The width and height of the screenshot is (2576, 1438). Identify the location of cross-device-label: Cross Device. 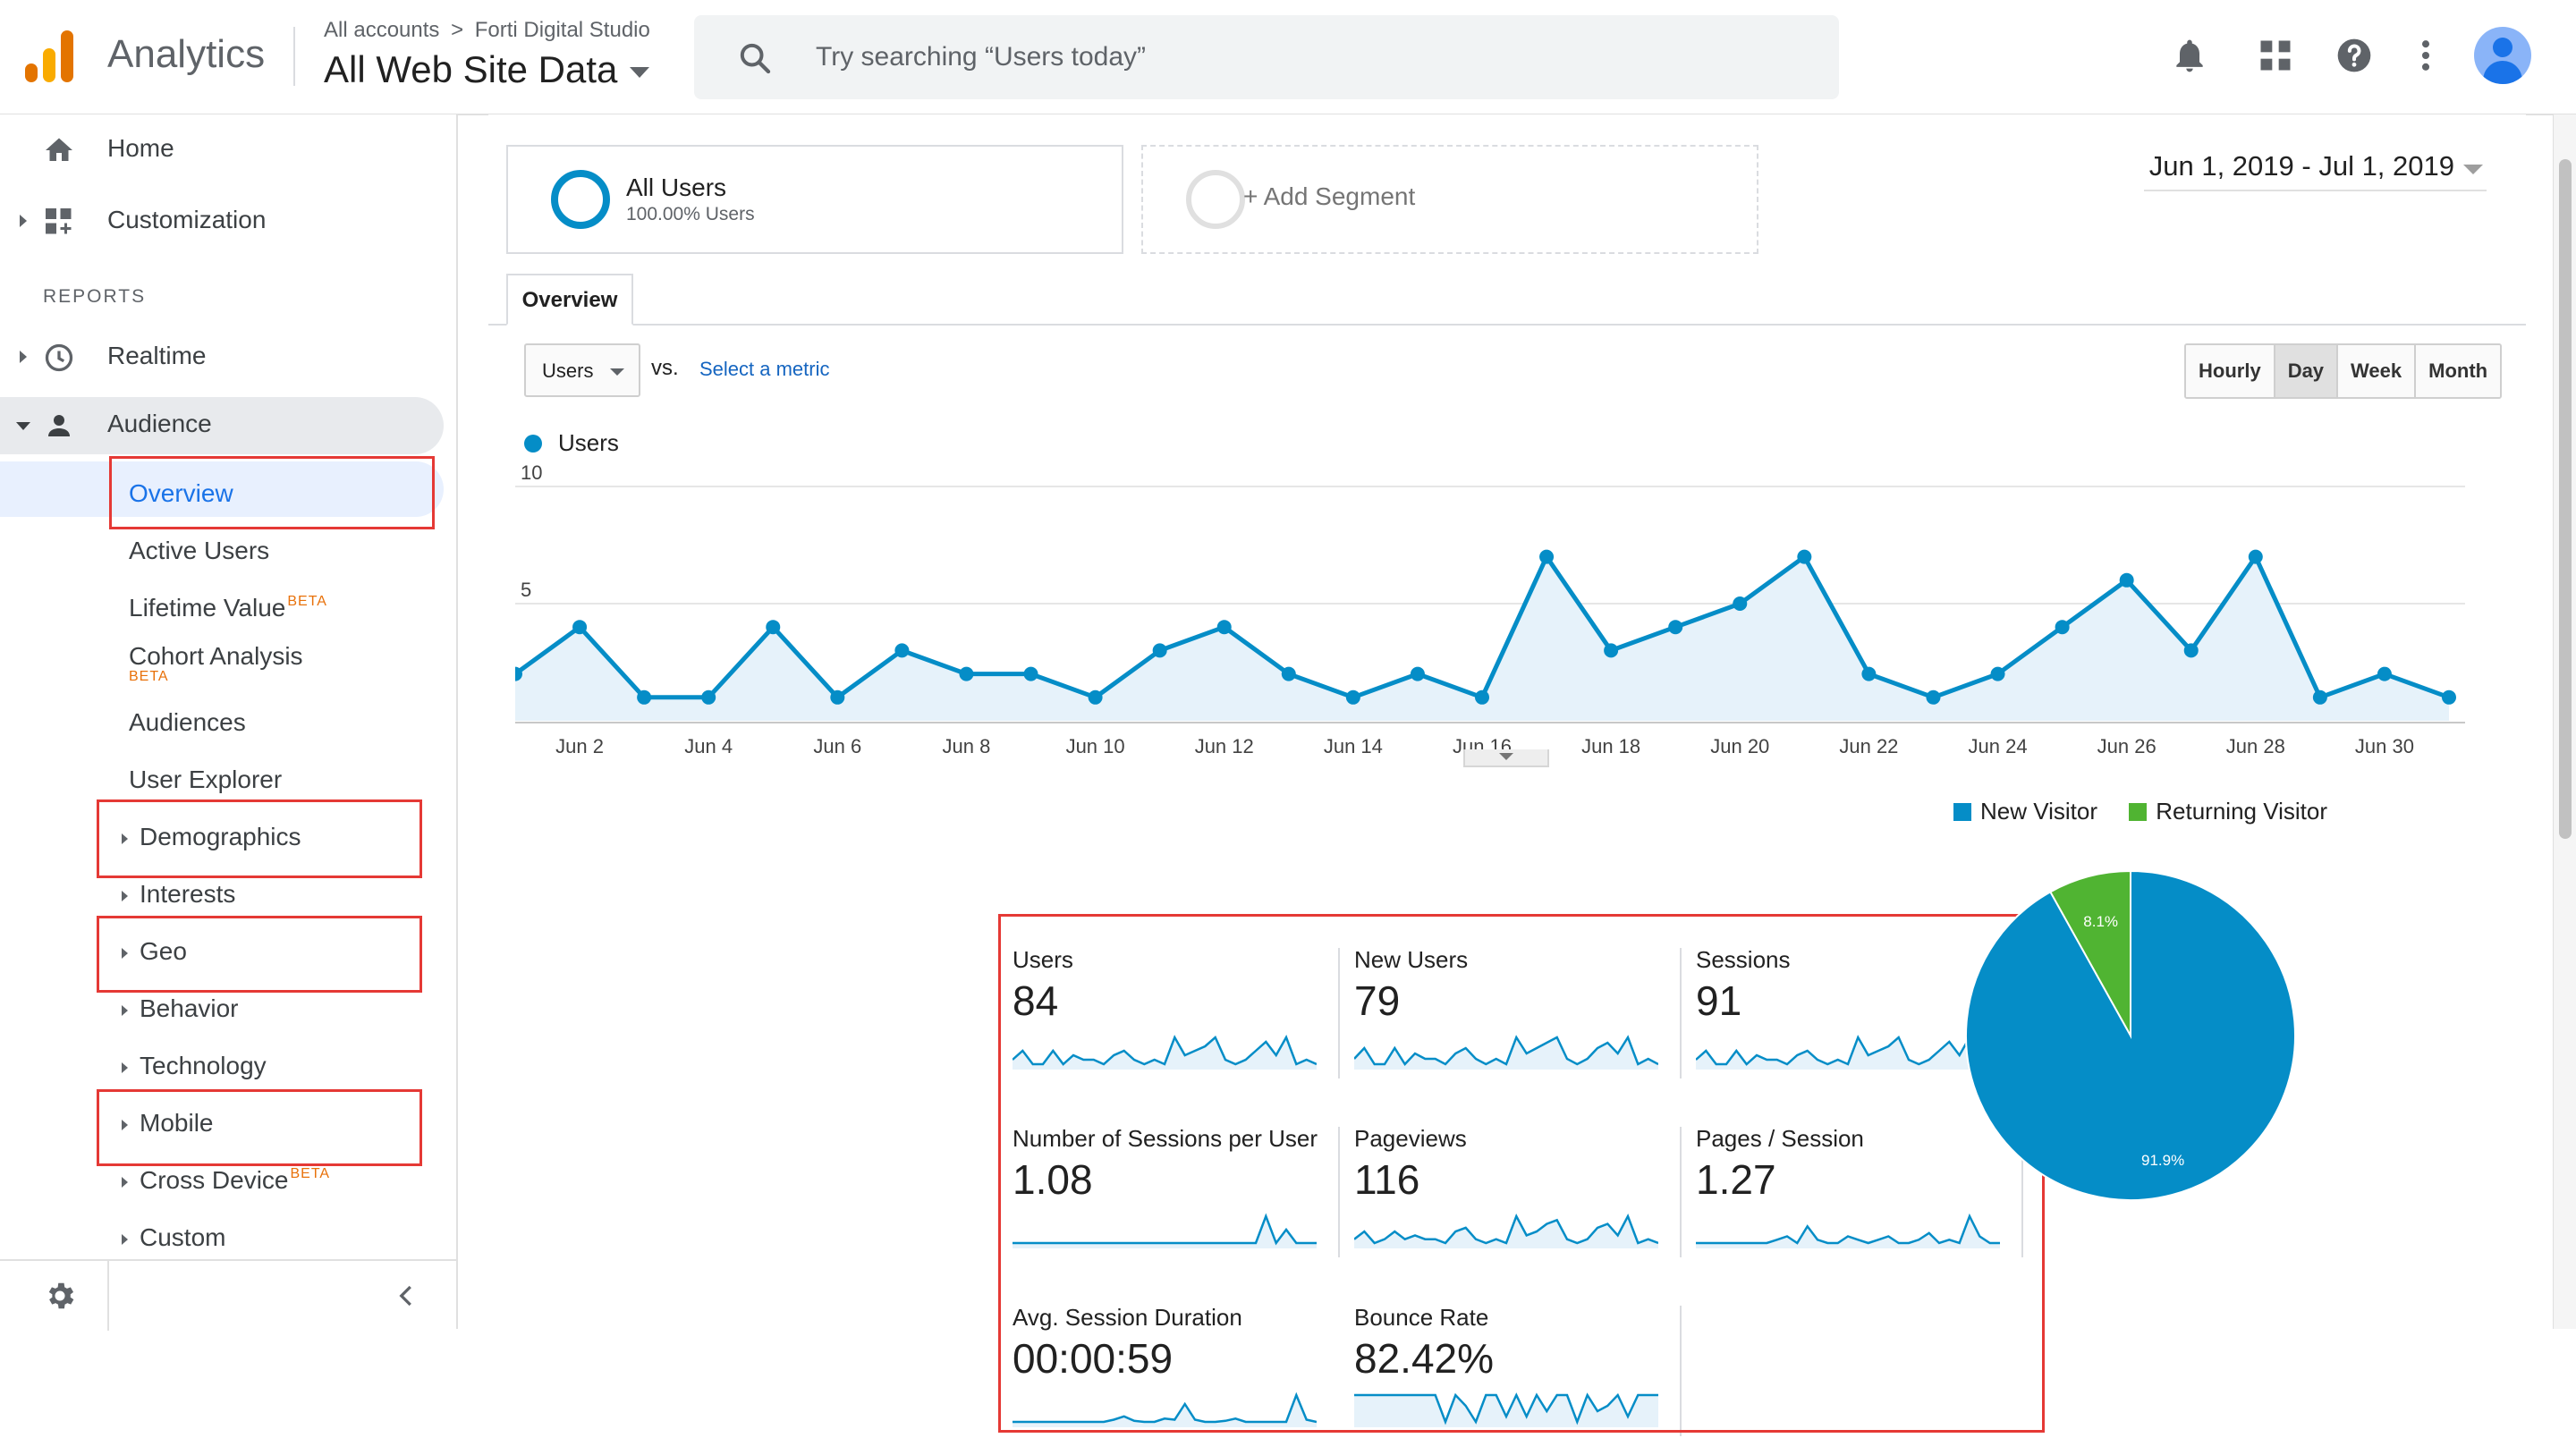
(214, 1180).